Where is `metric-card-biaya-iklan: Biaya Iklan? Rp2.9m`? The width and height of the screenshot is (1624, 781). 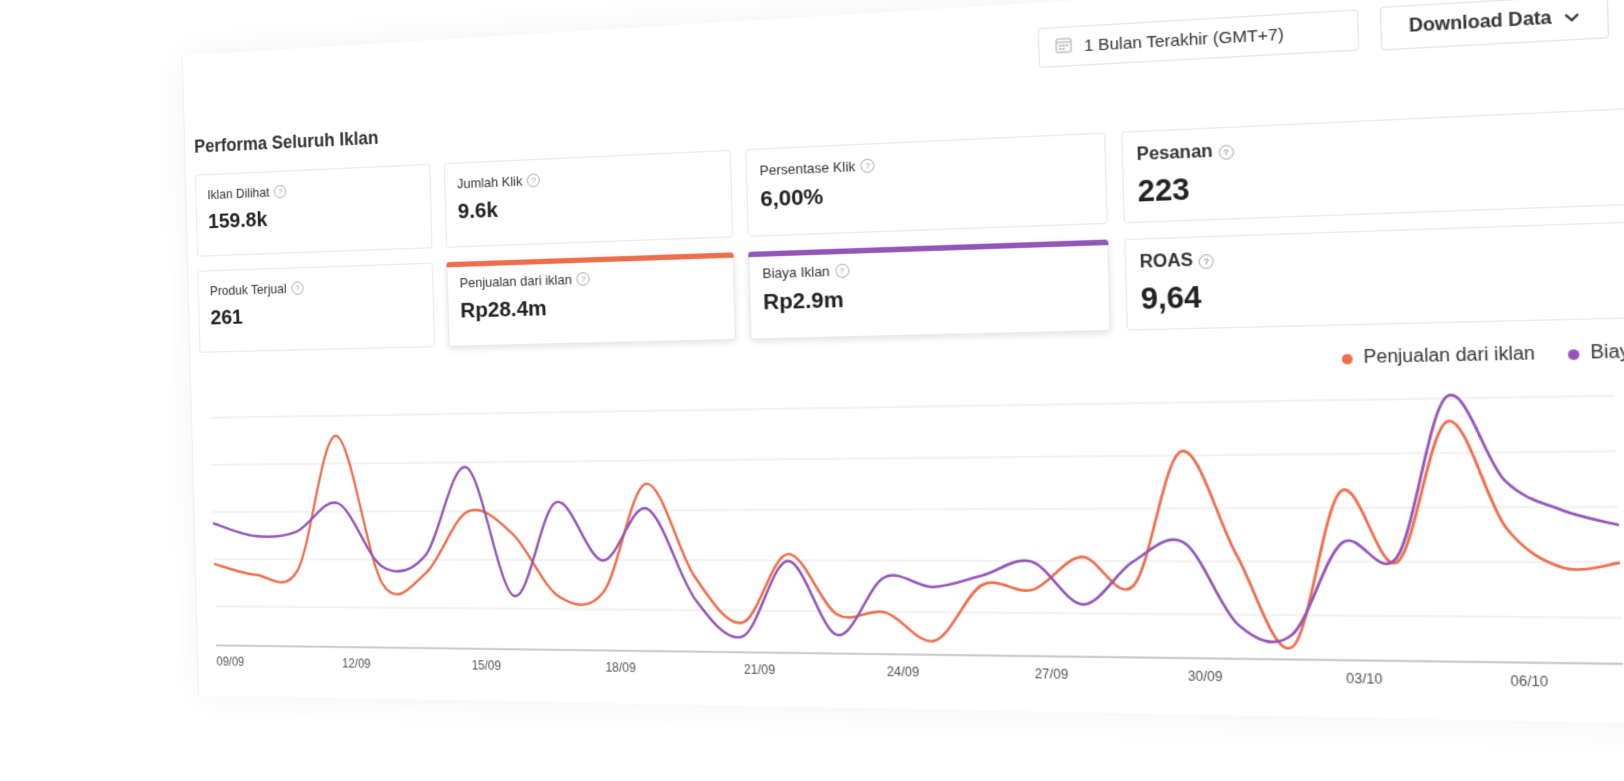
metric-card-biaya-iklan: Biaya Iklan? Rp2.9m is located at coordinates (929, 290).